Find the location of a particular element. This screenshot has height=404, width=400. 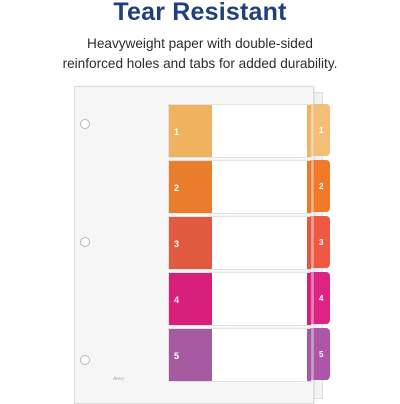

divider-panel-4: 4 is located at coordinates (240, 299).